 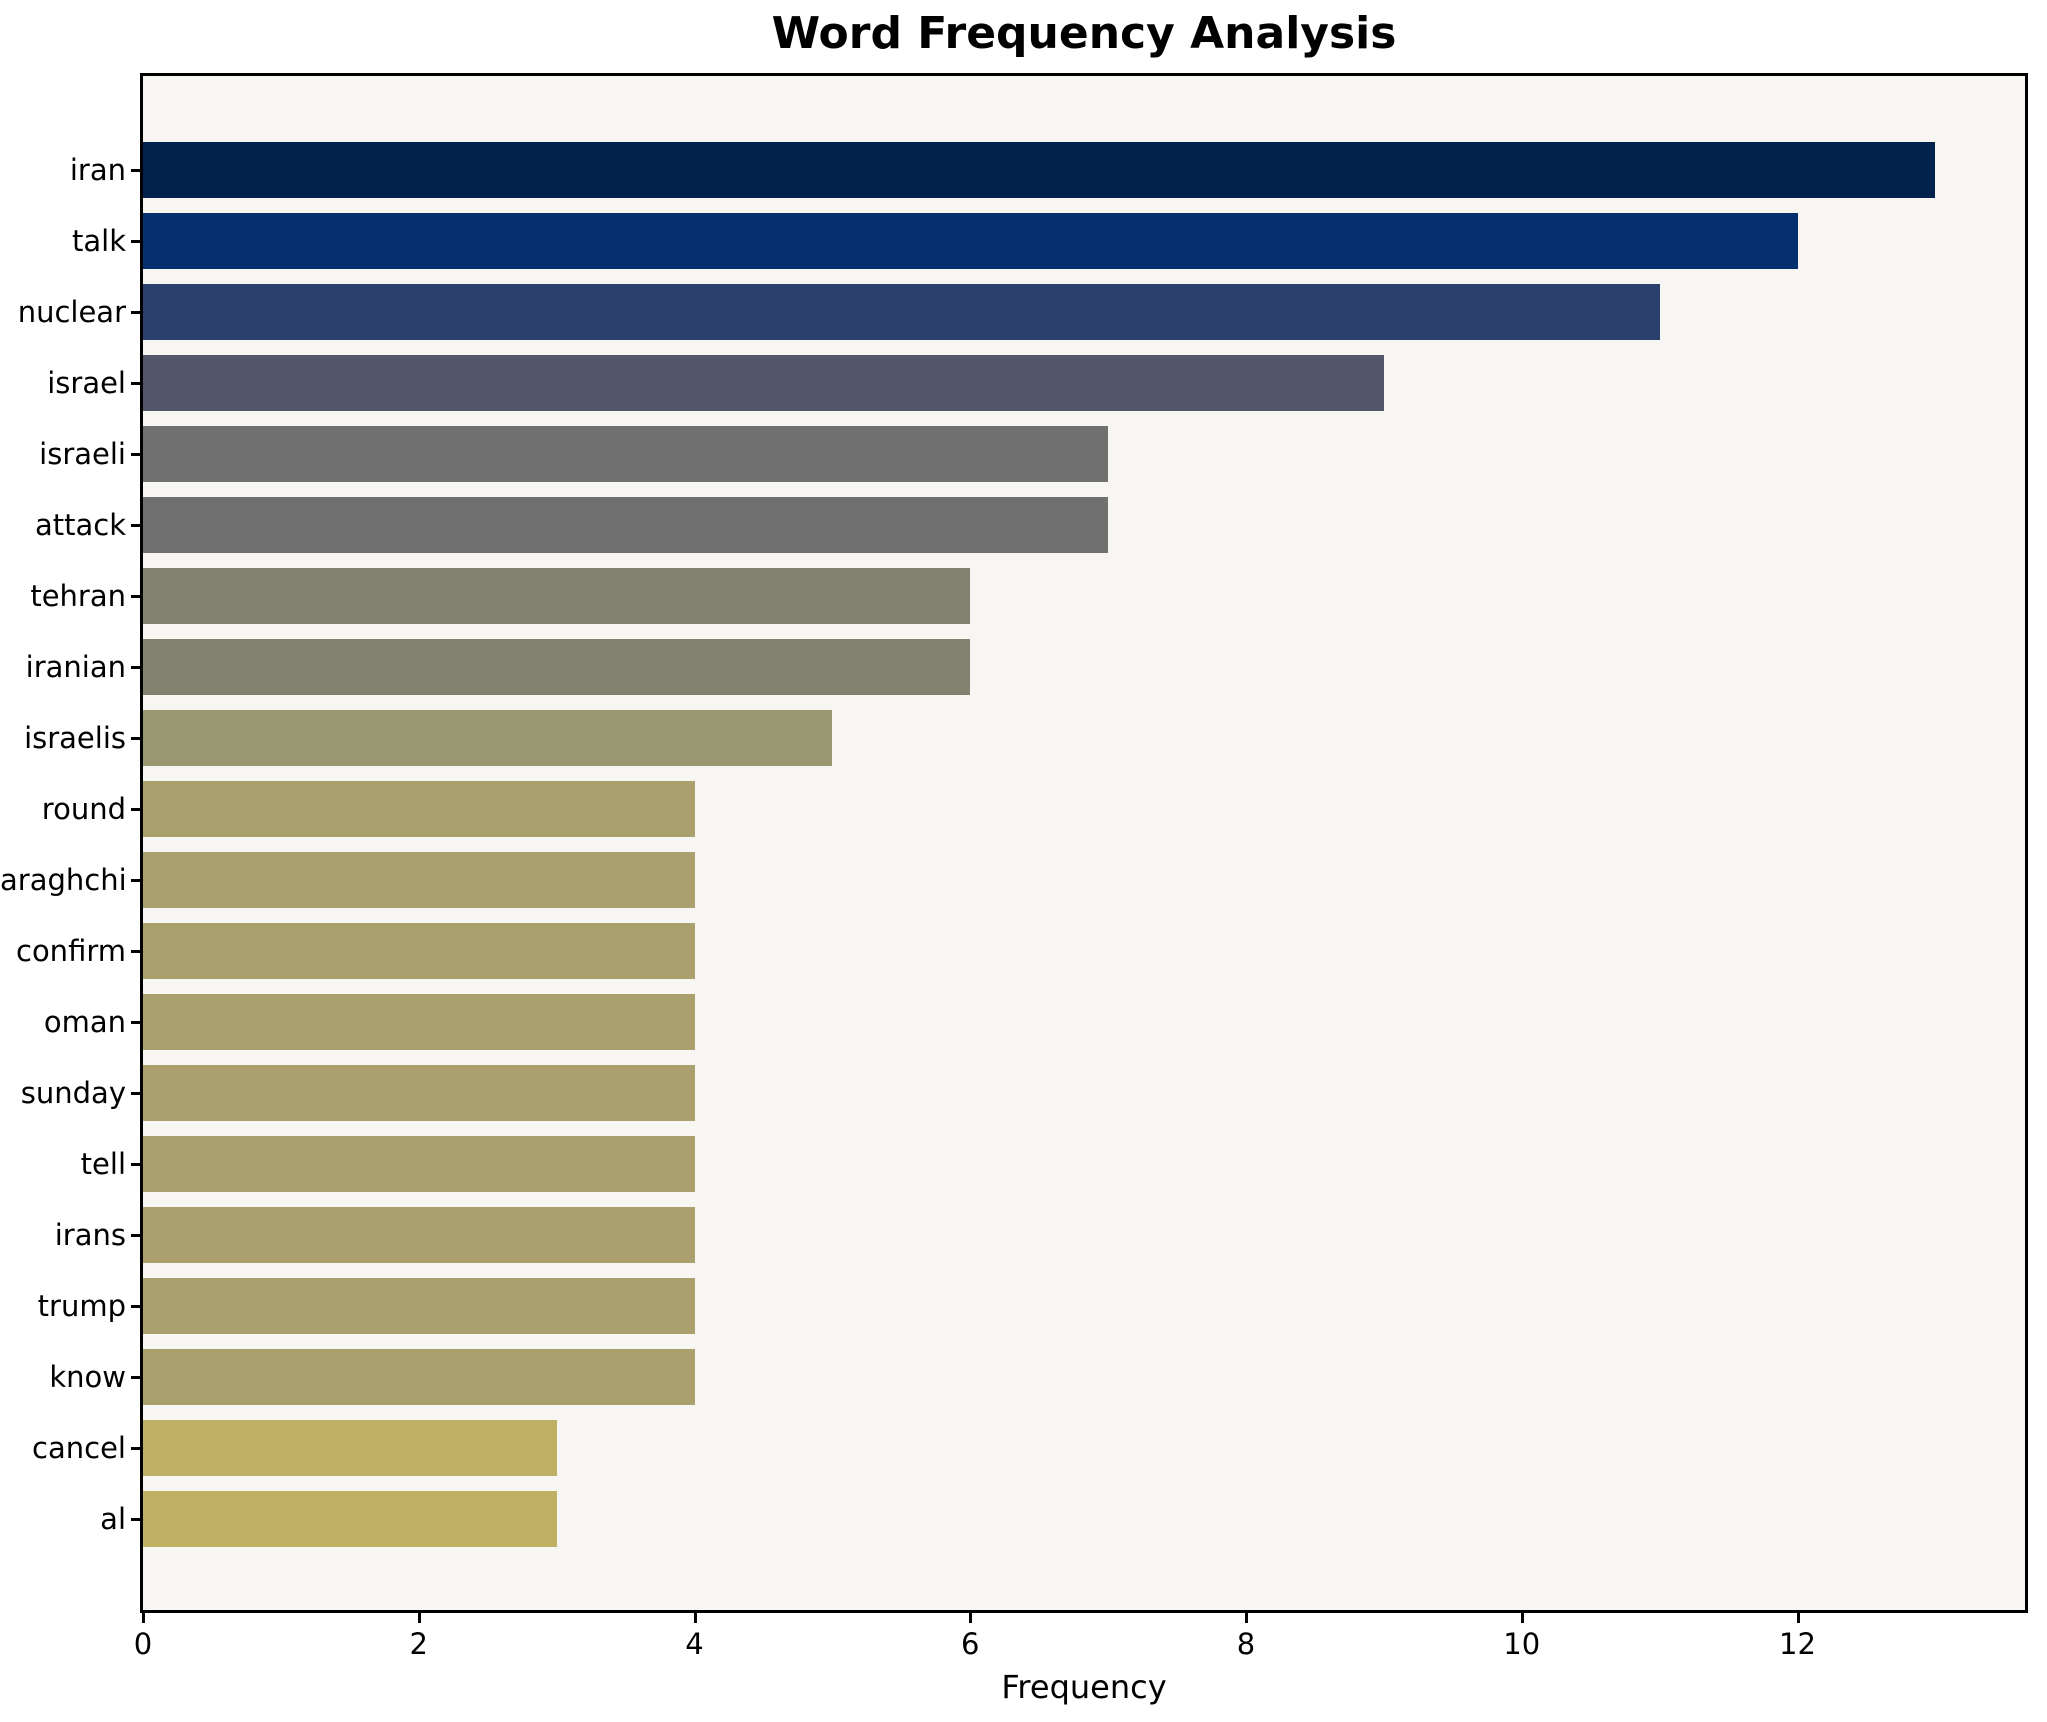 What do you see at coordinates (80, 525) in the screenshot?
I see `y-tick-label: attack` at bounding box center [80, 525].